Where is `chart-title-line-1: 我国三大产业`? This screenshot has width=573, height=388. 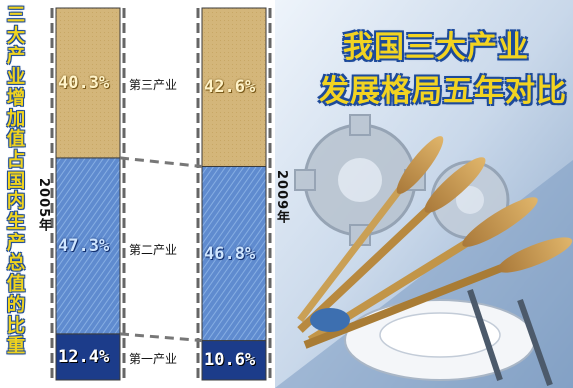 chart-title-line-1: 我国三大产业 is located at coordinates (436, 47).